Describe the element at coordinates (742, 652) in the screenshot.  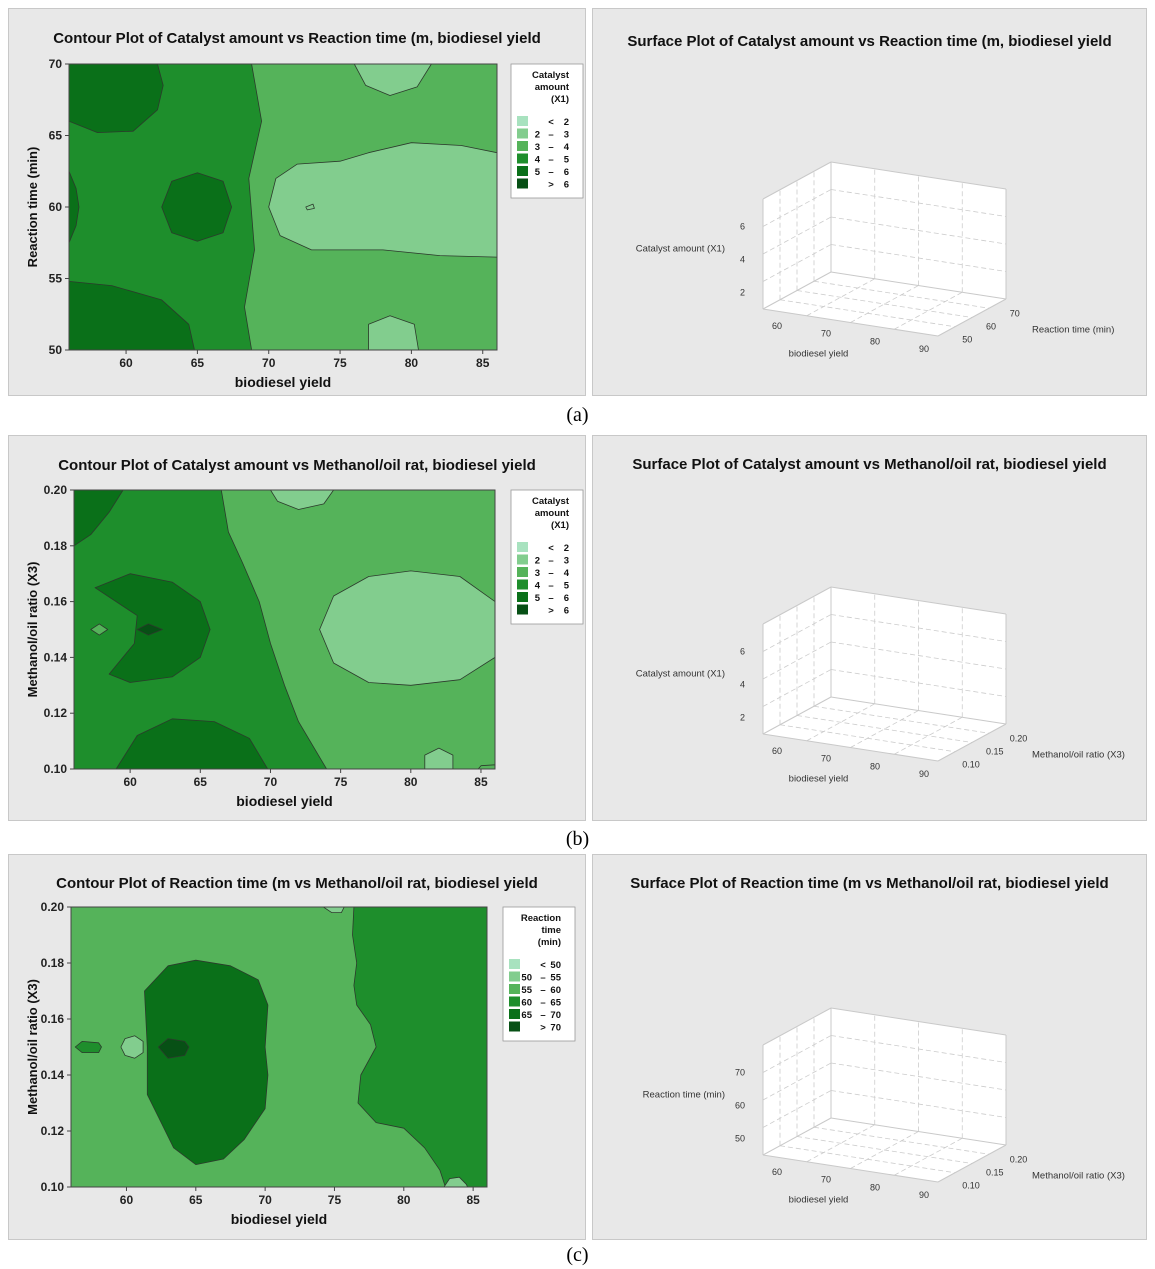
I see `z-tick-label-6: 6` at that location.